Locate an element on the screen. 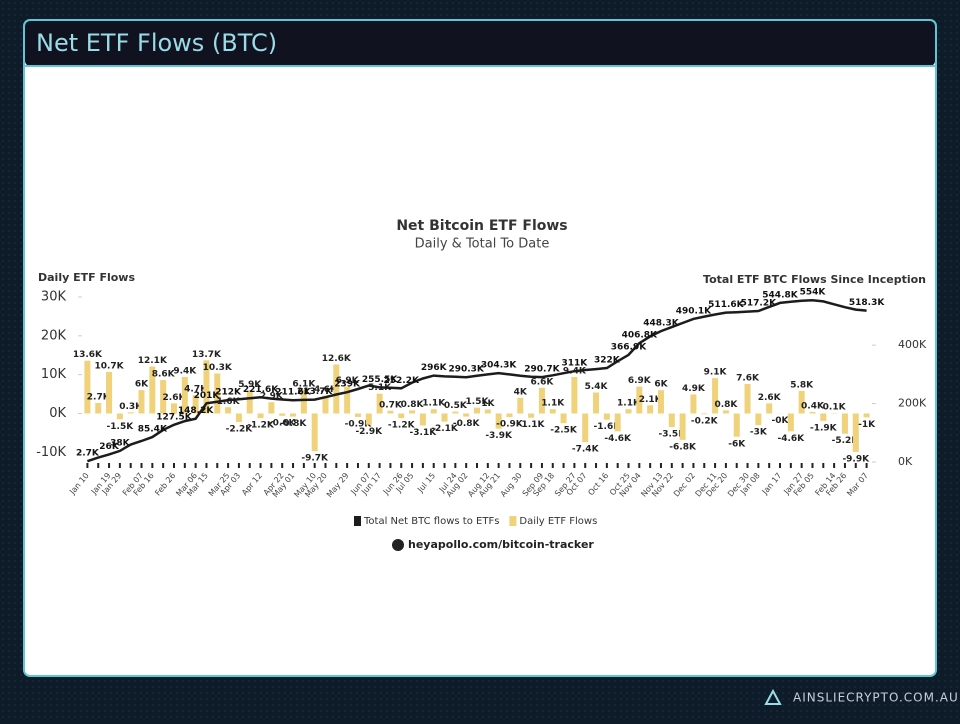 The image size is (960, 724). bar-label: -9.9K is located at coordinates (856, 459).